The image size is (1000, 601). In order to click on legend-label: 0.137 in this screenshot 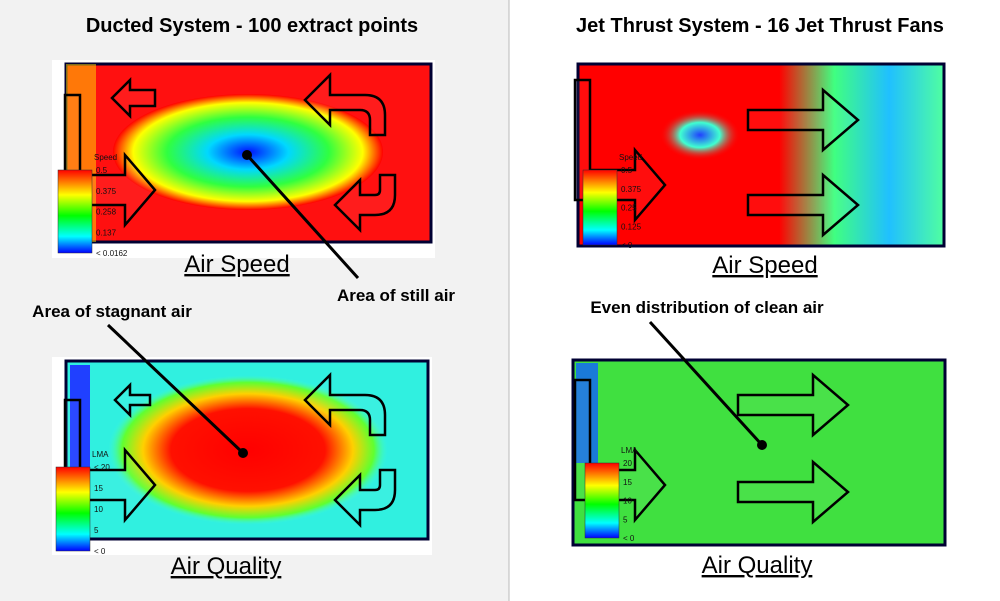, I will do `click(106, 232)`.